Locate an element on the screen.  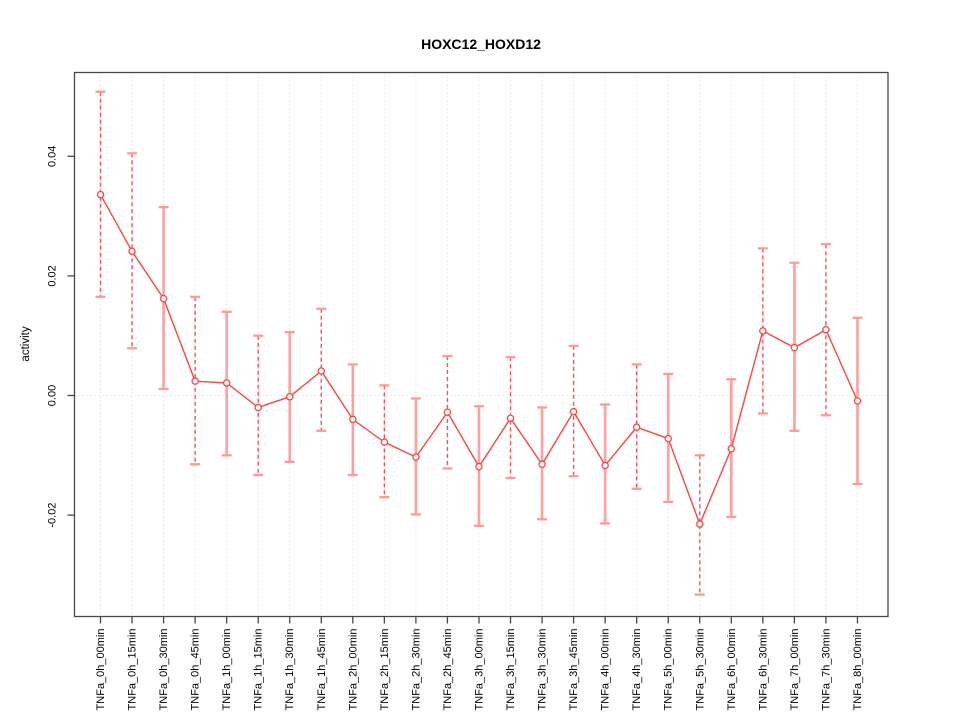
y-axis-title: activity is located at coordinates (26, 343).